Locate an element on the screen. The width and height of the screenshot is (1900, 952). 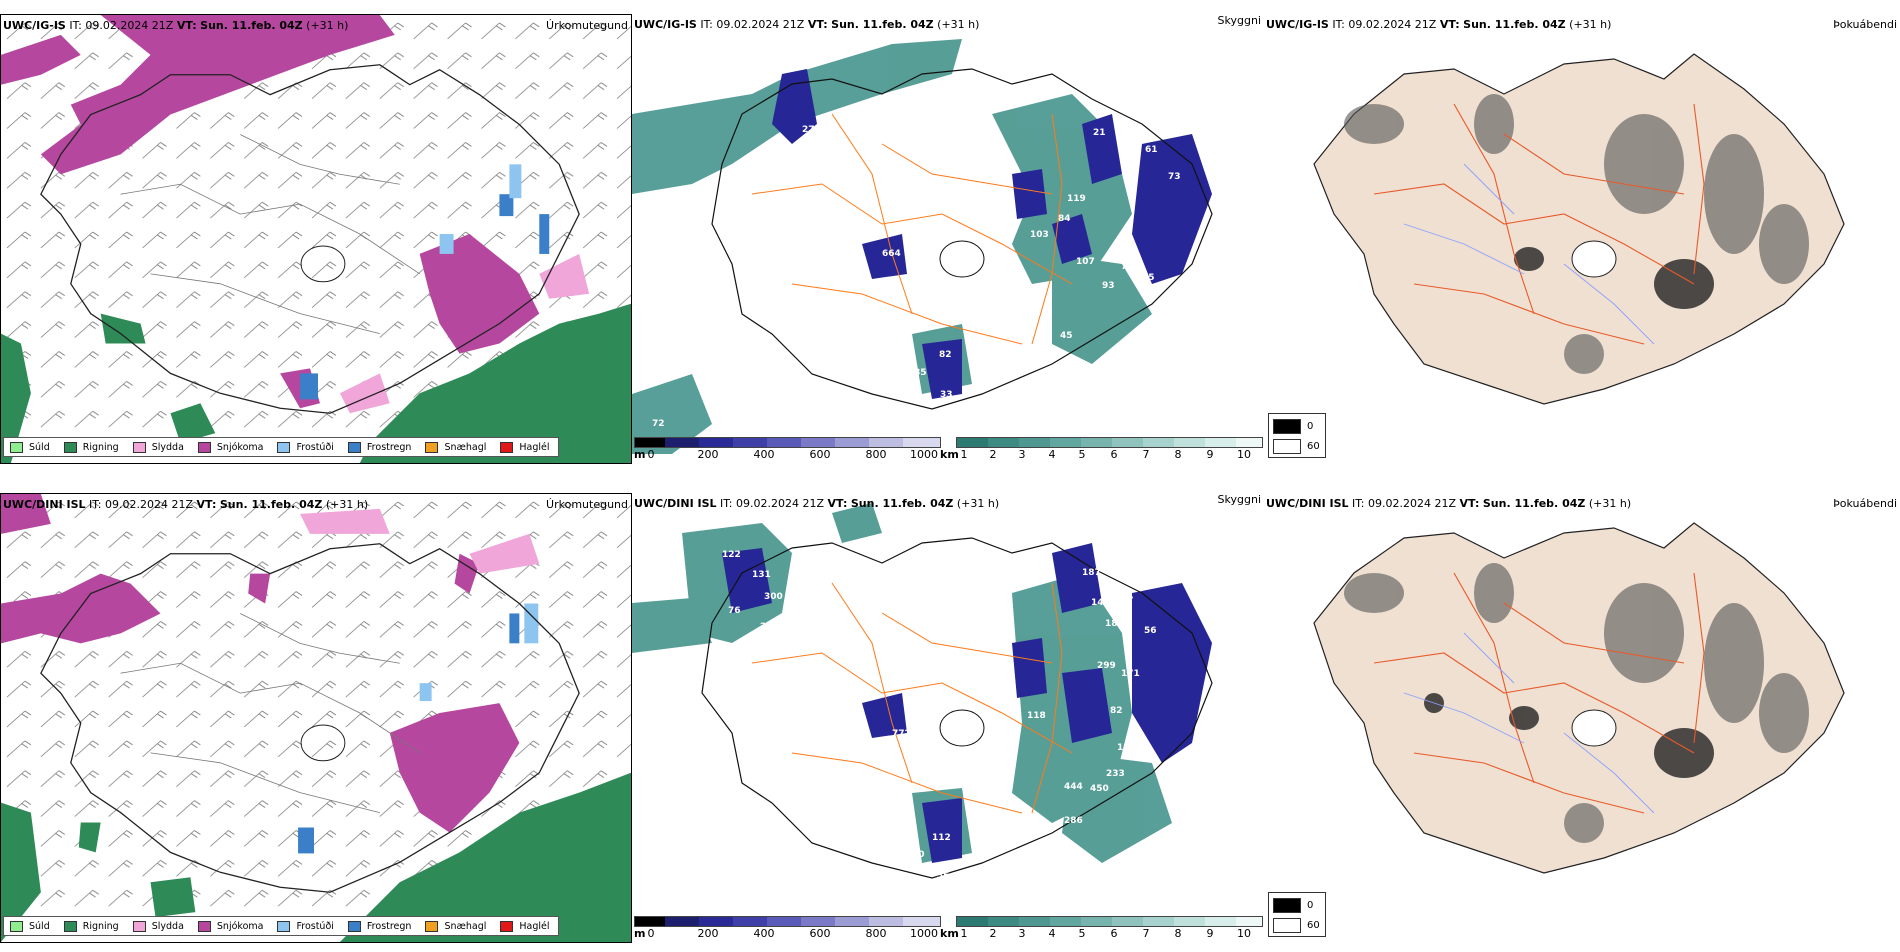
svg-text: 276 is located at coordinates (811, 130).